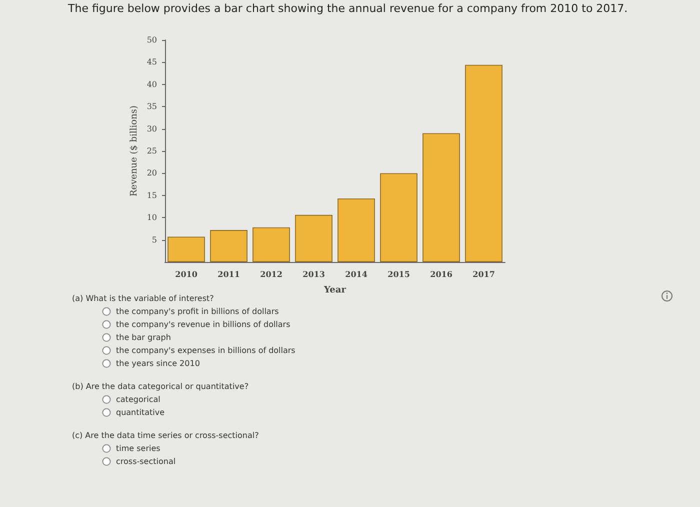 The image size is (700, 507). Describe the element at coordinates (229, 274) in the screenshot. I see `x-tick-label: 2011` at that location.